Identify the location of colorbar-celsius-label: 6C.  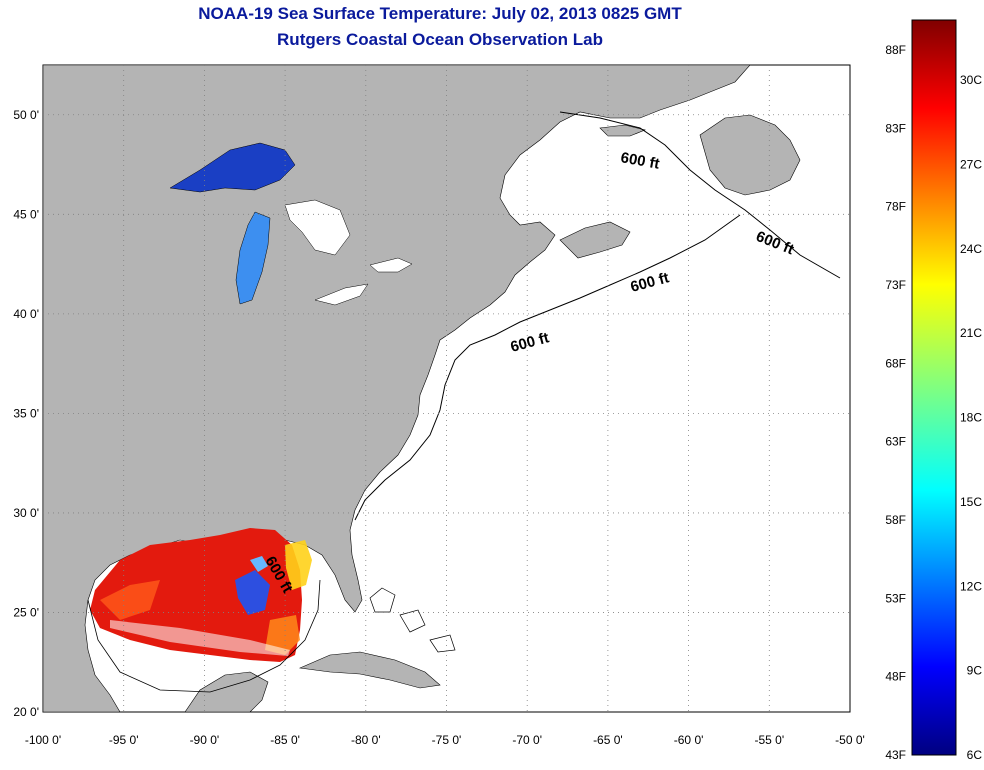
(975, 755).